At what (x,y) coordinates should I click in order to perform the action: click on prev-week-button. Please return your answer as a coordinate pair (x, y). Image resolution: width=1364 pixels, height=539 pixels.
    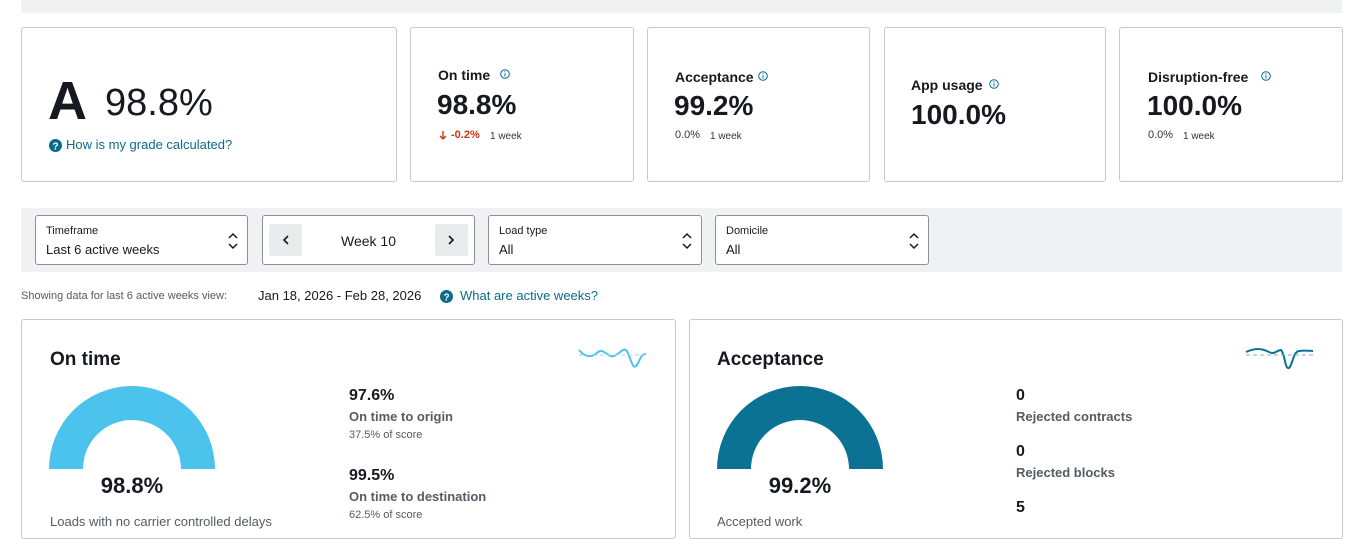
    Looking at the image, I should click on (285, 240).